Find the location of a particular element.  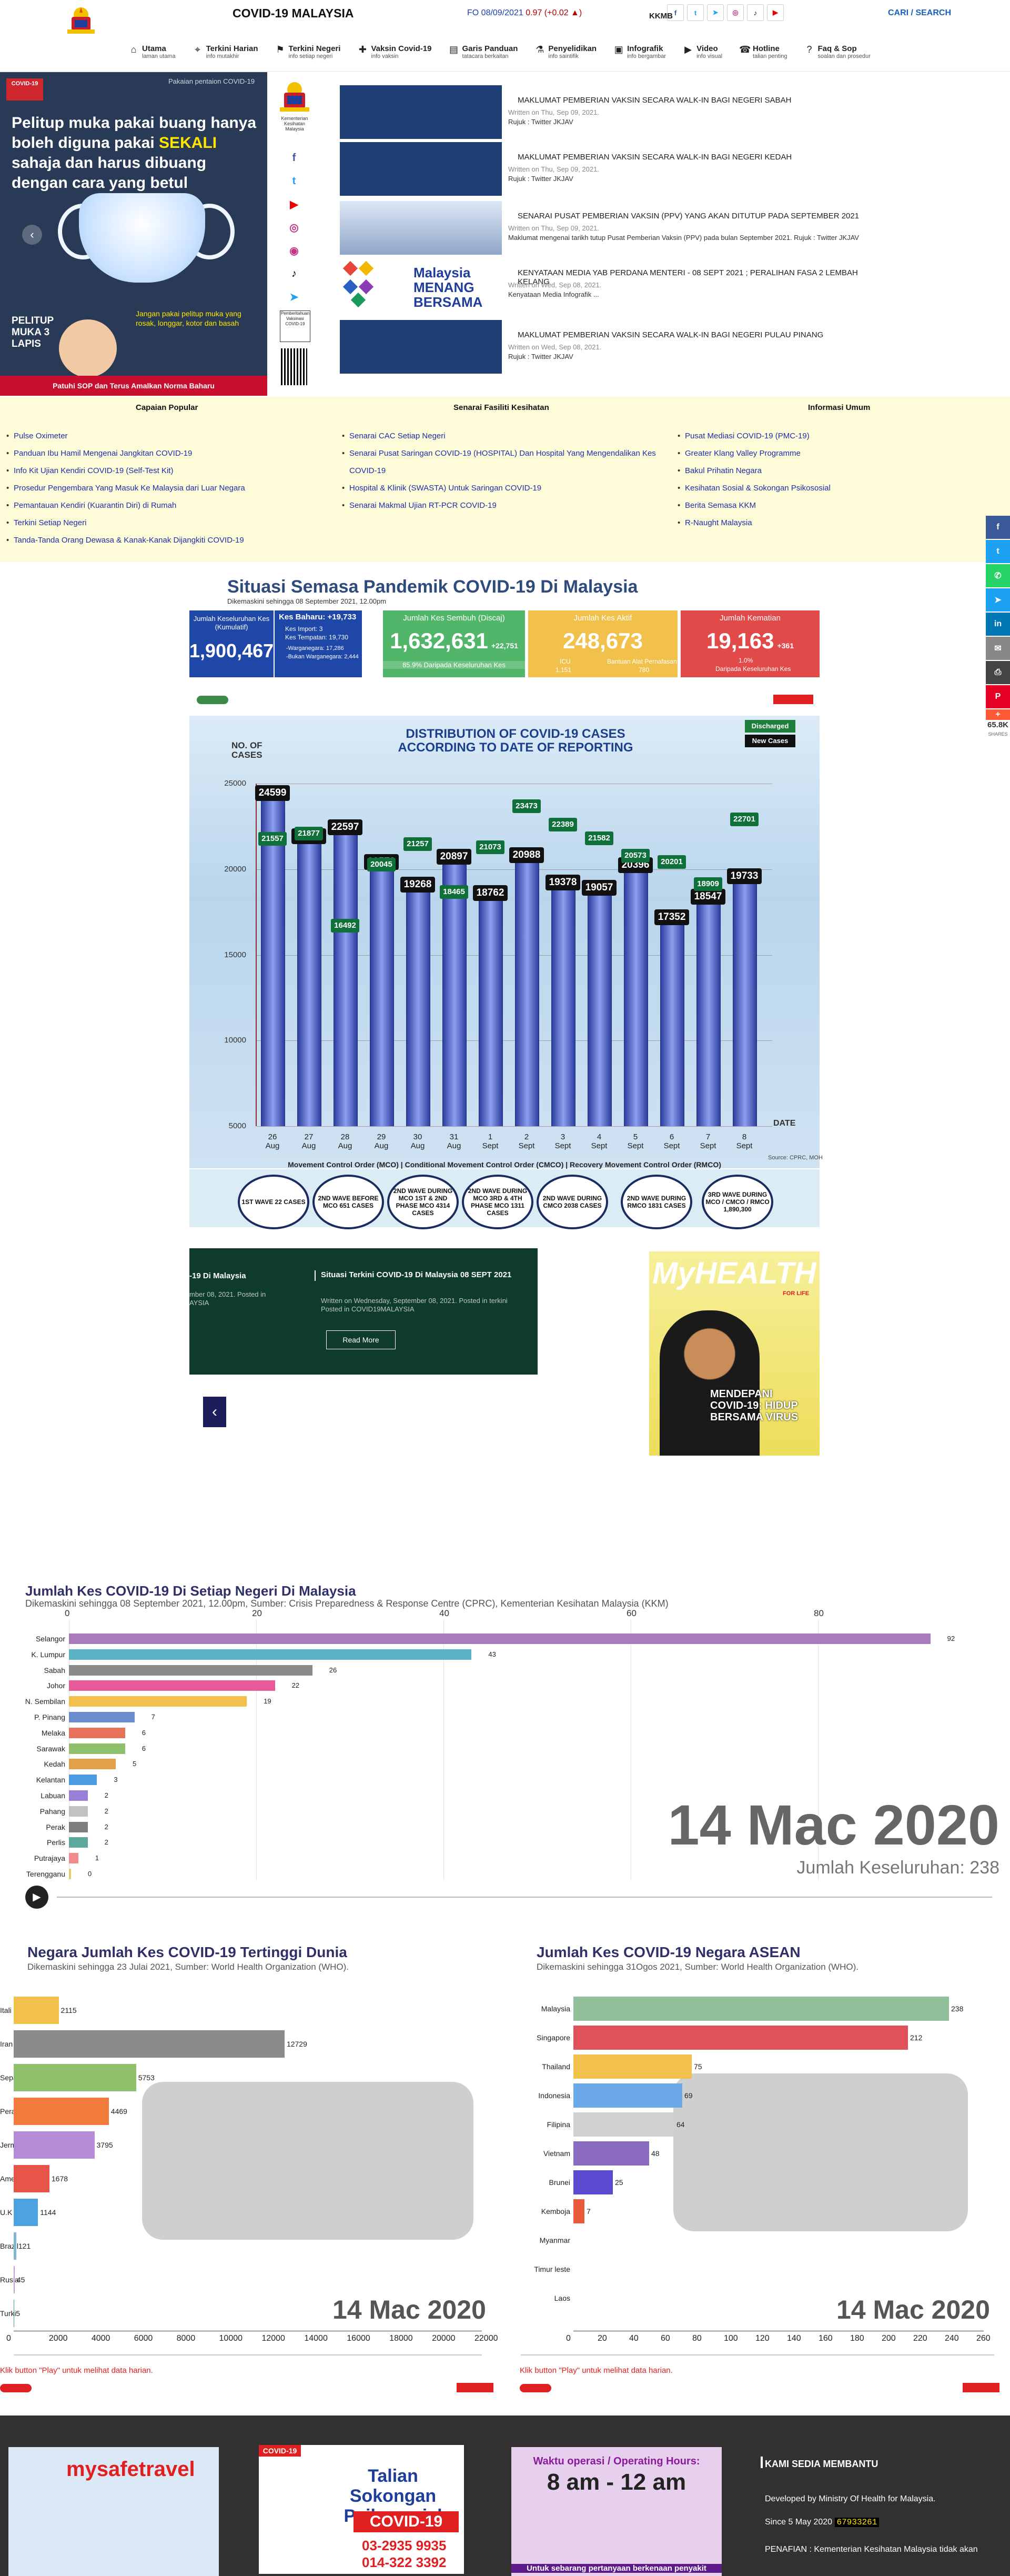

timeline-slider is located at coordinates (524, 1897).